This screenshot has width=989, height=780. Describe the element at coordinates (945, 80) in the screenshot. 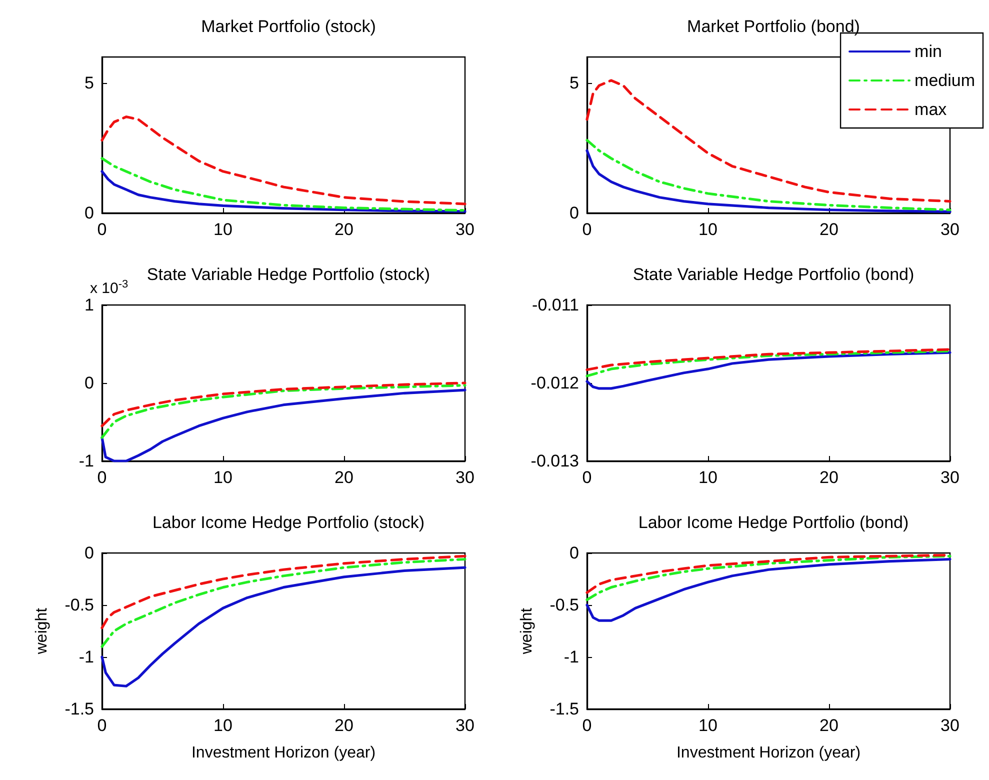

I see `legend-label: medium` at that location.